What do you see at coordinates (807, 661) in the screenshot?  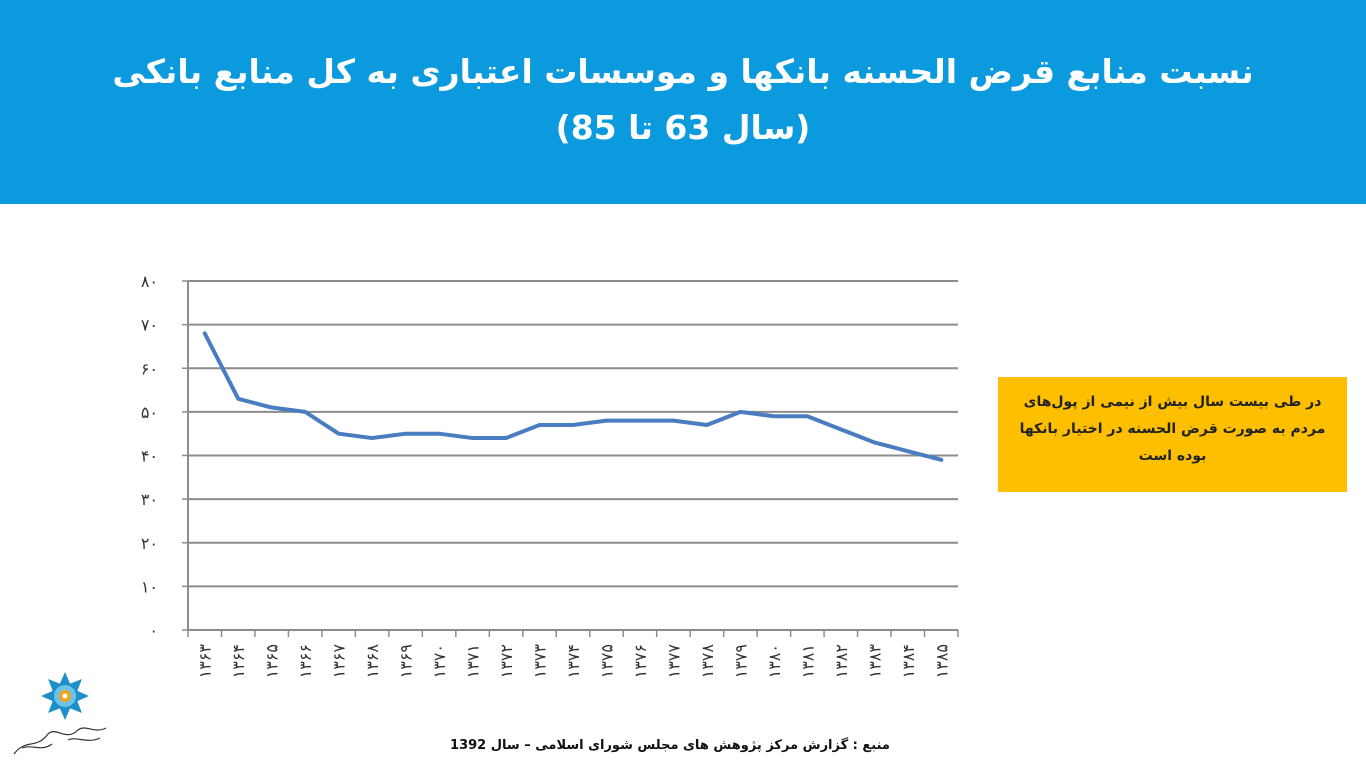 I see `x-tick-label: ۱۳۸۱` at bounding box center [807, 661].